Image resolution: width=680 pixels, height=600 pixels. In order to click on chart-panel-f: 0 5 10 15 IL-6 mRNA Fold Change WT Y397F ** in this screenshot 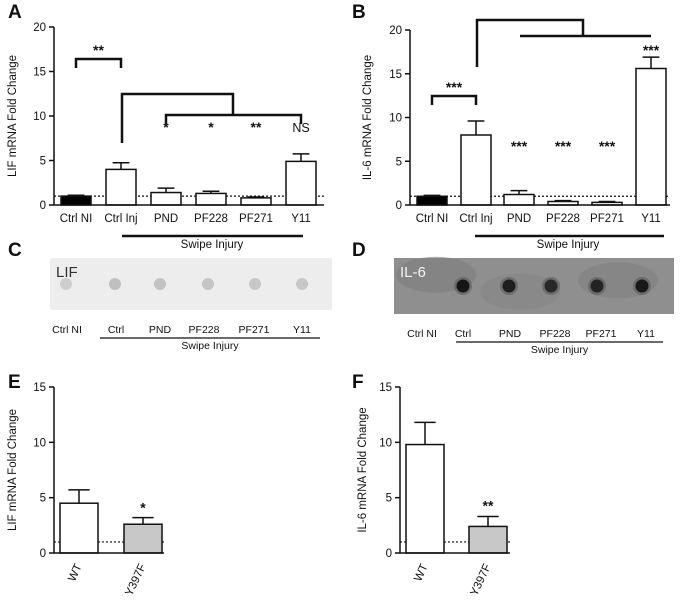, I will do `click(433, 490)`.